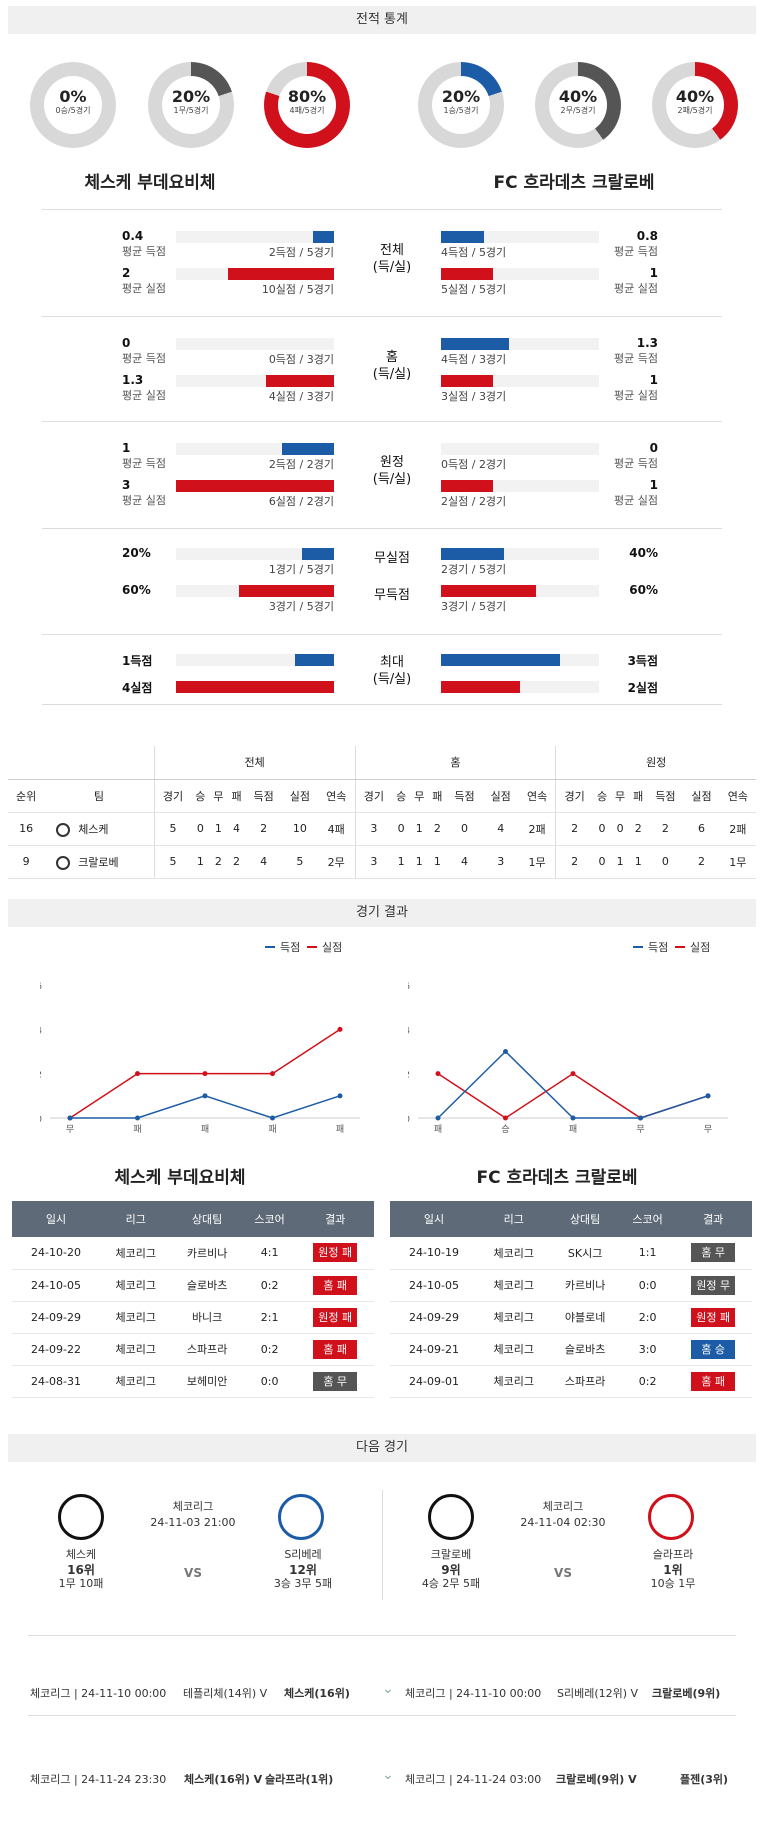  What do you see at coordinates (41, 1076) in the screenshot?
I see `y-tick-label: 2` at bounding box center [41, 1076].